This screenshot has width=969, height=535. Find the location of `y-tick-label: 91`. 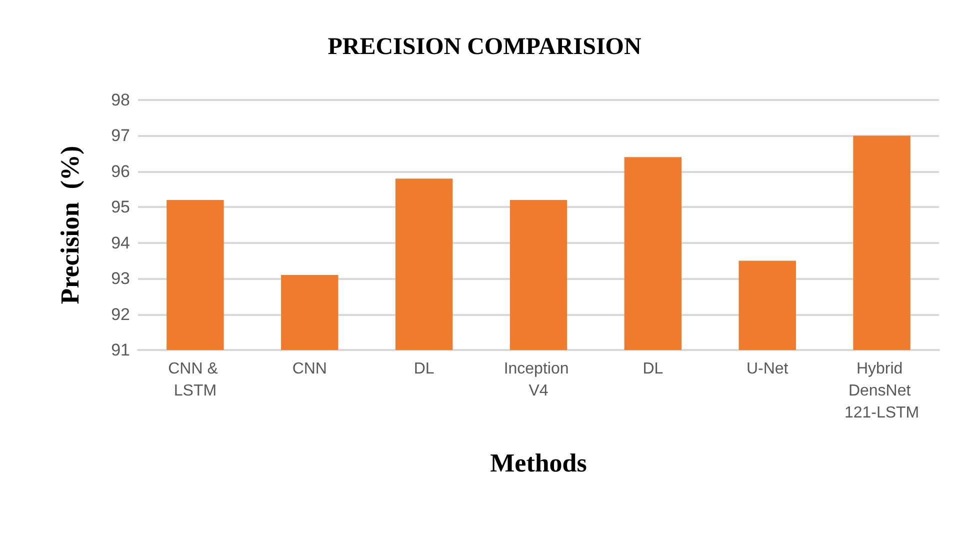

y-tick-label: 91 is located at coordinates (120, 350).